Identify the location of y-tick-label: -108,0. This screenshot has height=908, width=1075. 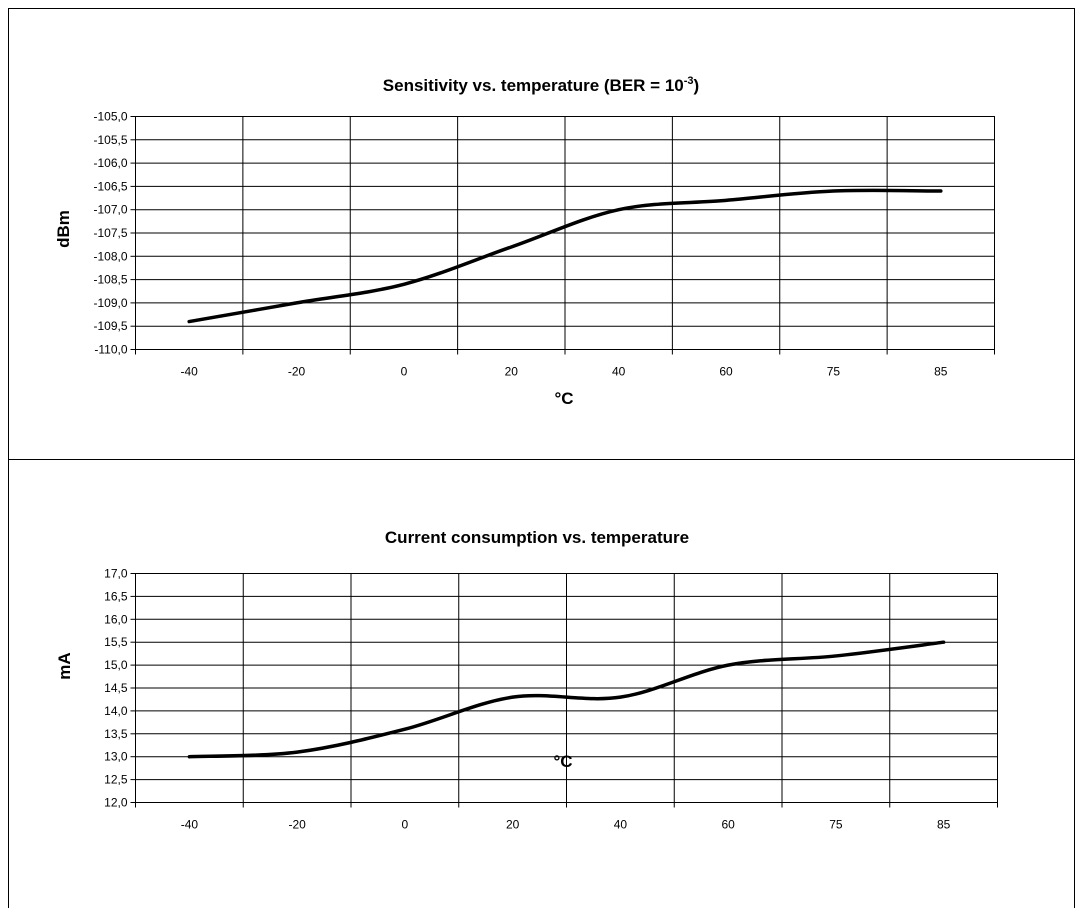
(110, 256).